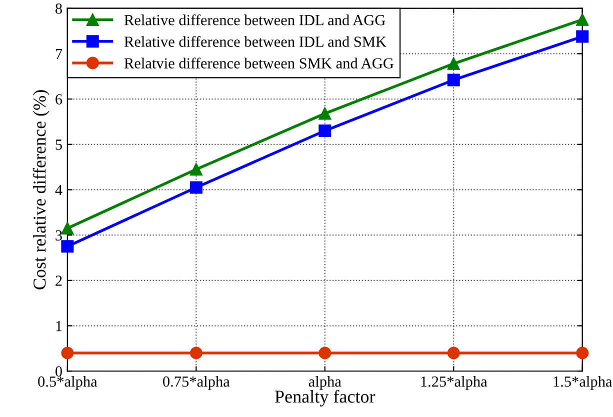 Image resolution: width=613 pixels, height=417 pixels. What do you see at coordinates (454, 383) in the screenshot?
I see `x-tick-label: 1.25*alpha` at bounding box center [454, 383].